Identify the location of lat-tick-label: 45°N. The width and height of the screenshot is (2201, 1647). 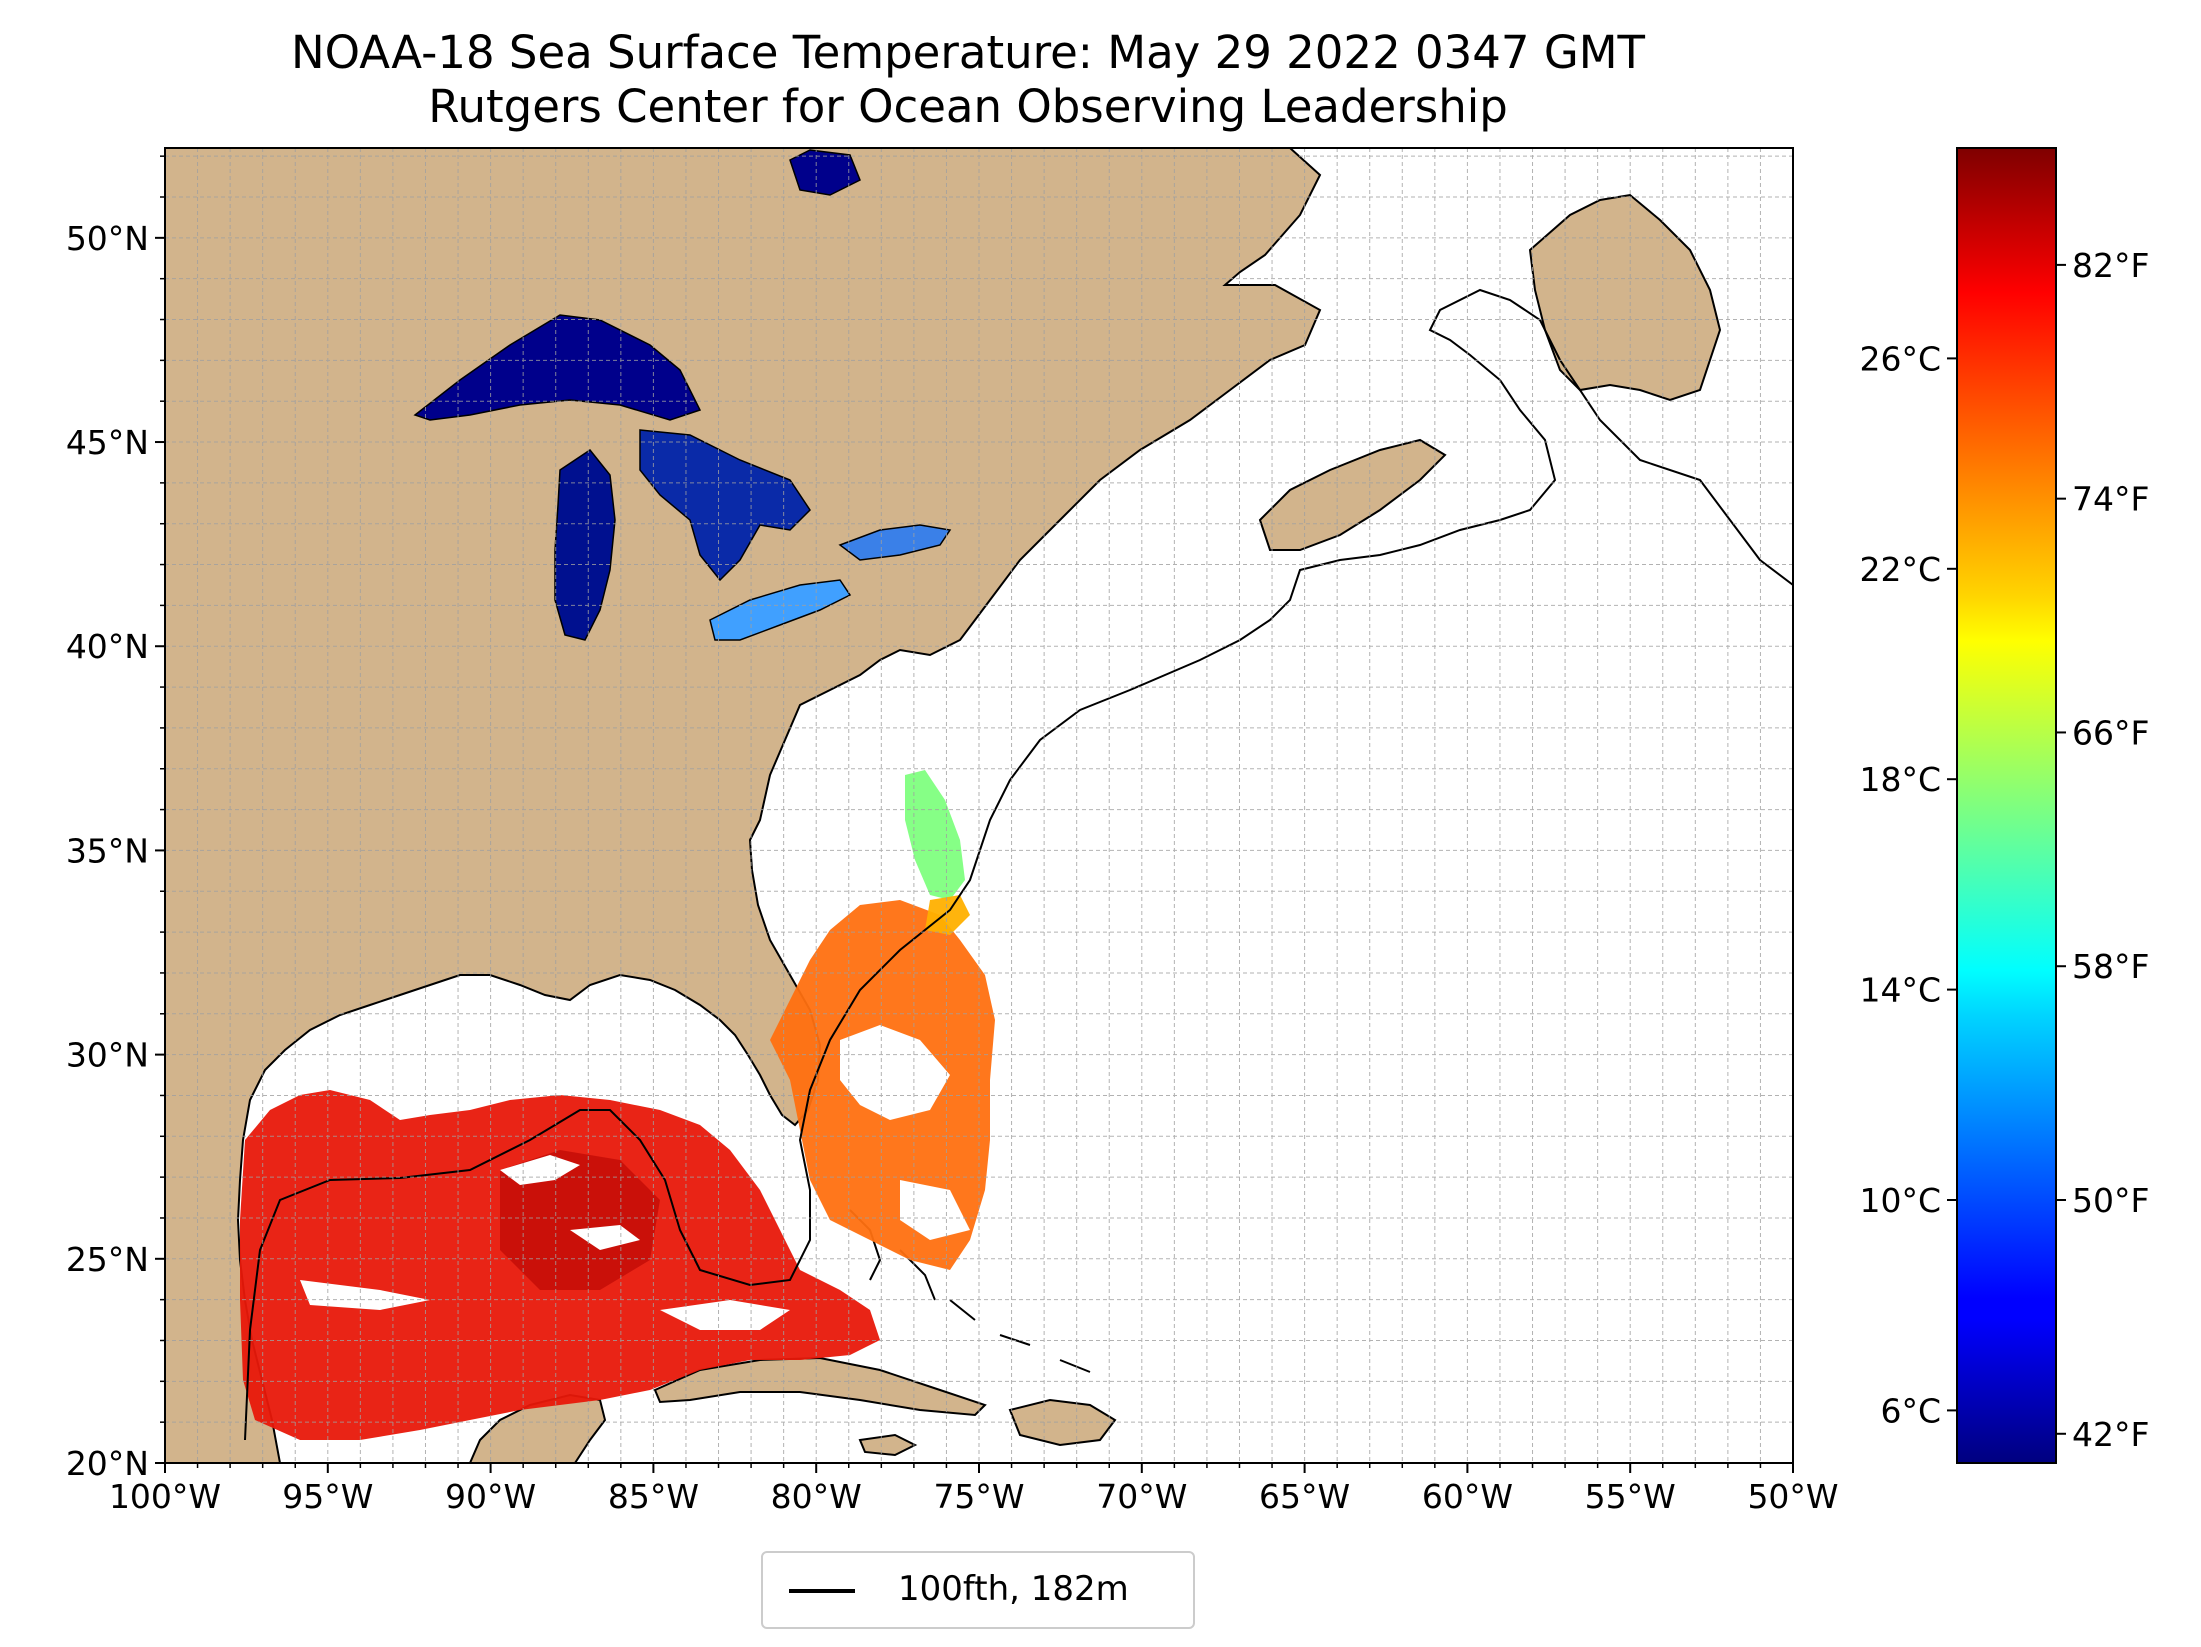
(107, 442).